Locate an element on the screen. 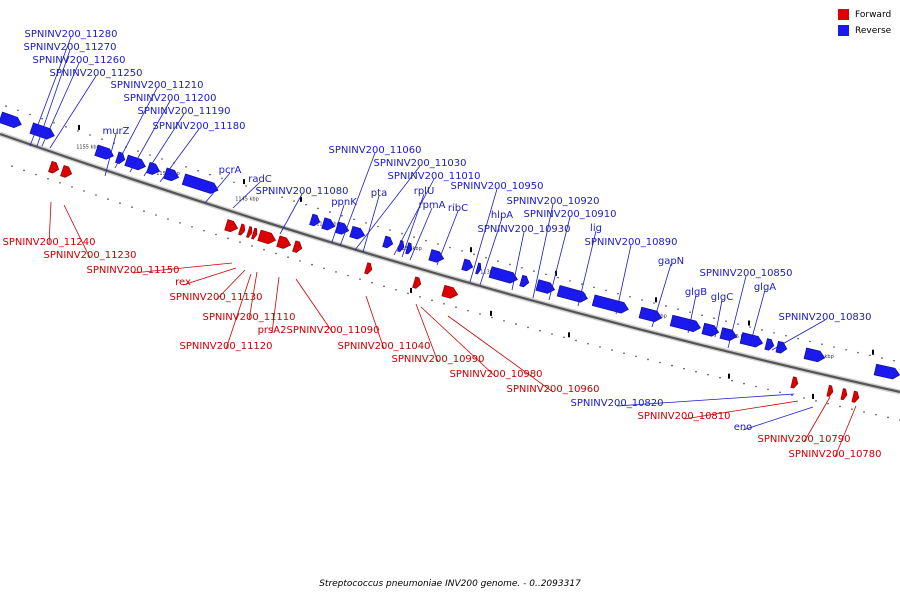 Image resolution: width=900 pixels, height=600 pixels. reverse-gene-label: SPNINV200_11180 is located at coordinates (198, 126).